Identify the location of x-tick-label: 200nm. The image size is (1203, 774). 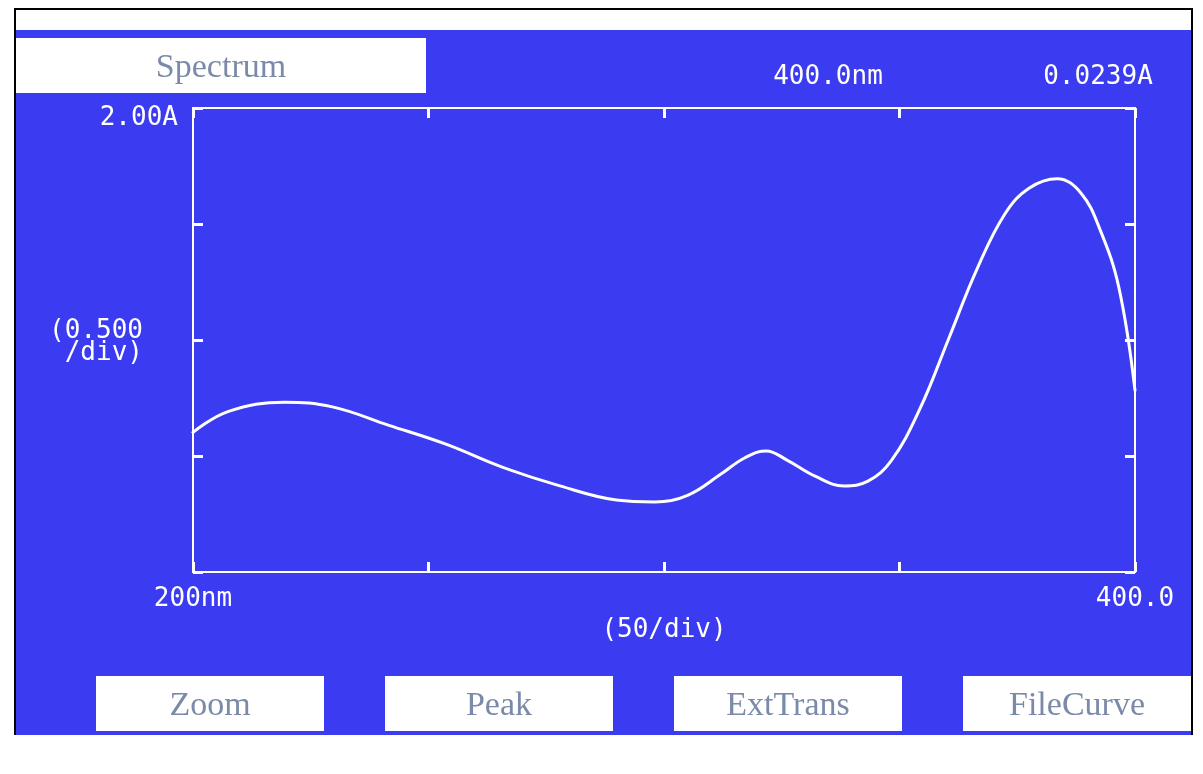
(193, 597).